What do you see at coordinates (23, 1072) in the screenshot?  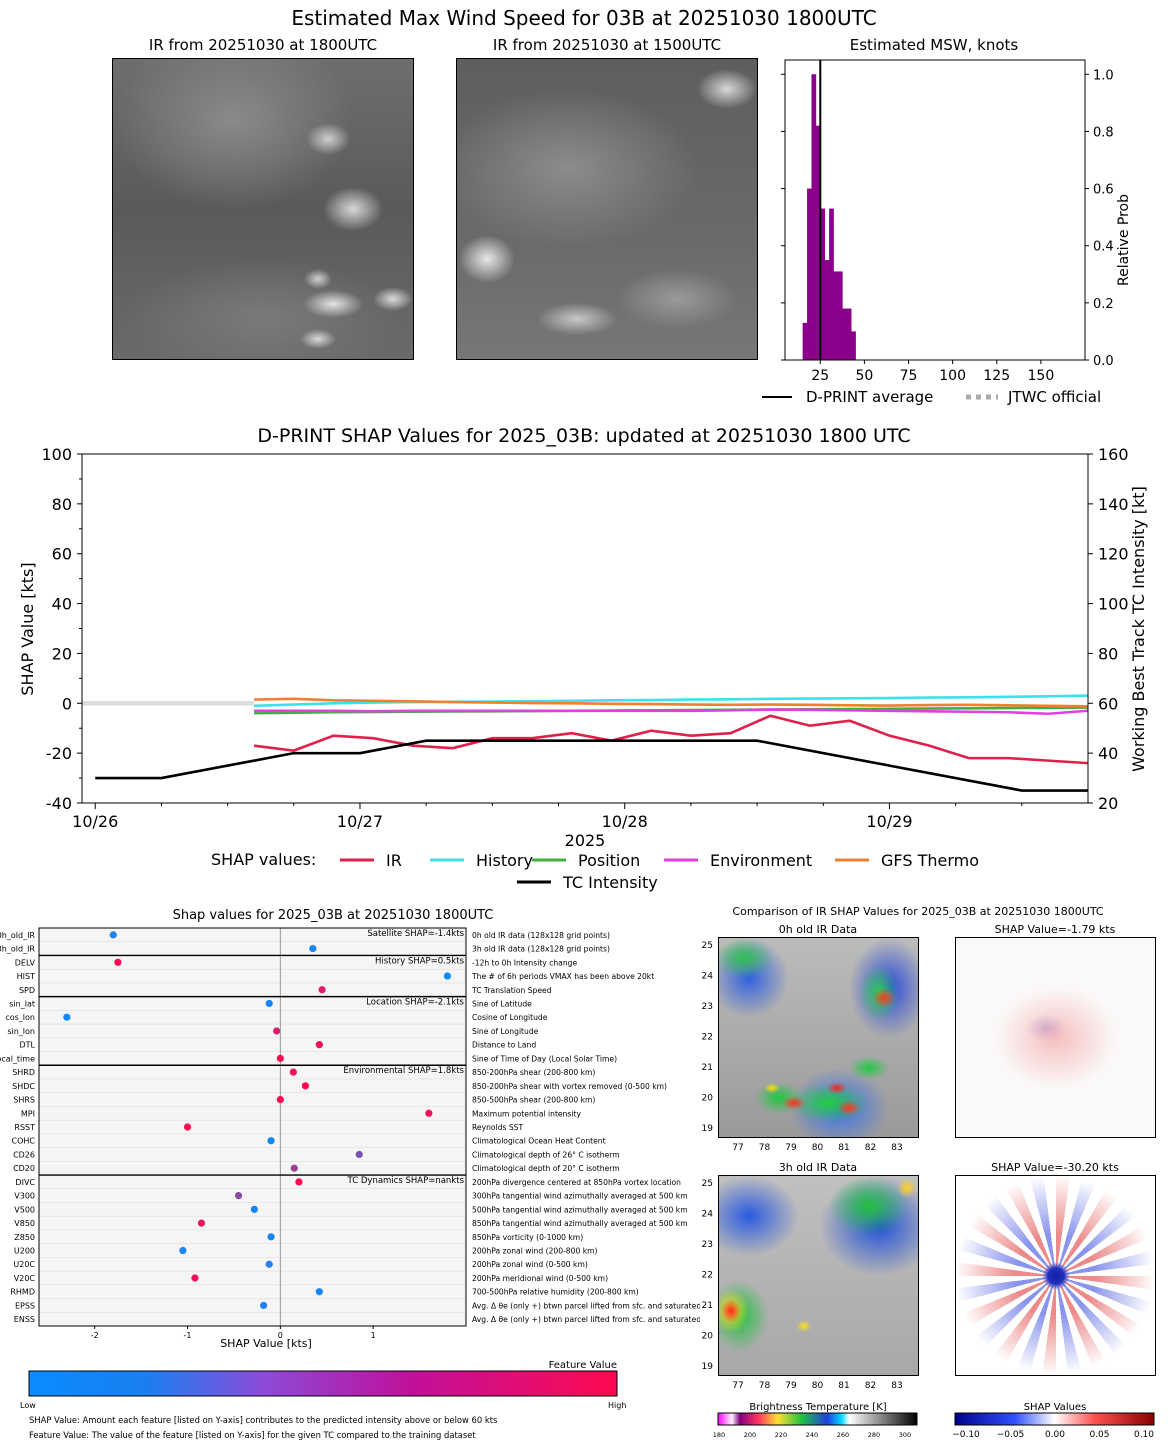 I see `feature-name: SHRD` at bounding box center [23, 1072].